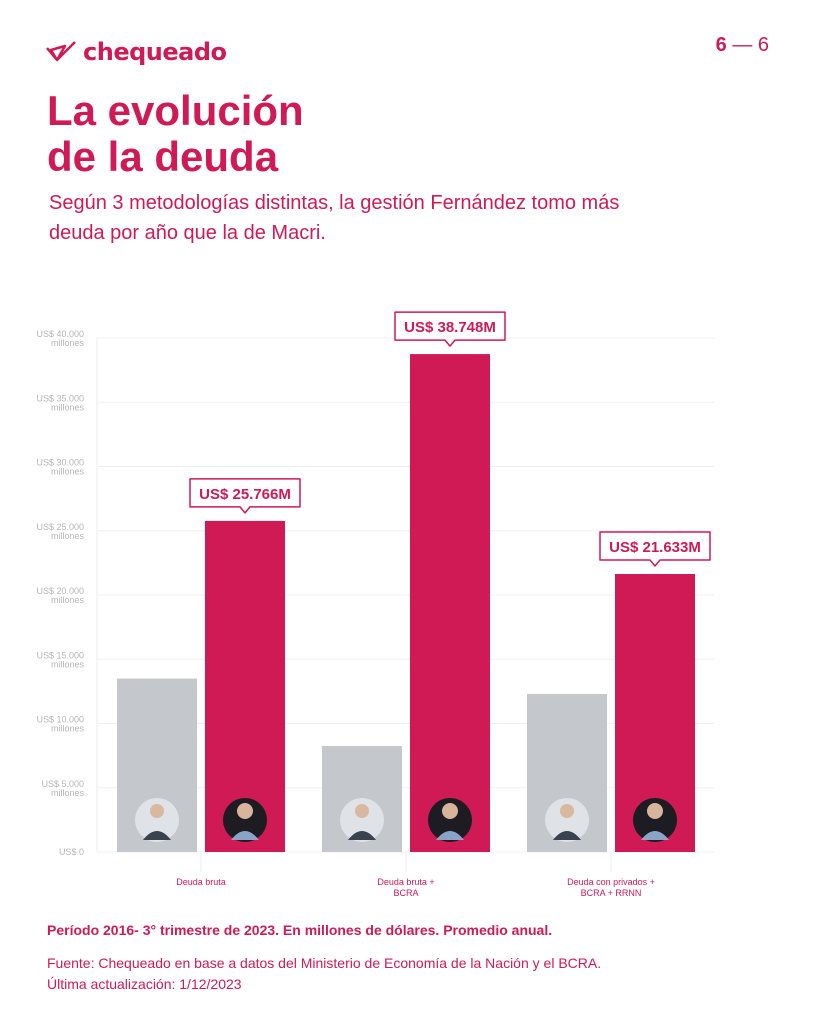  I want to click on x-tick-label: Deuda bruta, so click(201, 882).